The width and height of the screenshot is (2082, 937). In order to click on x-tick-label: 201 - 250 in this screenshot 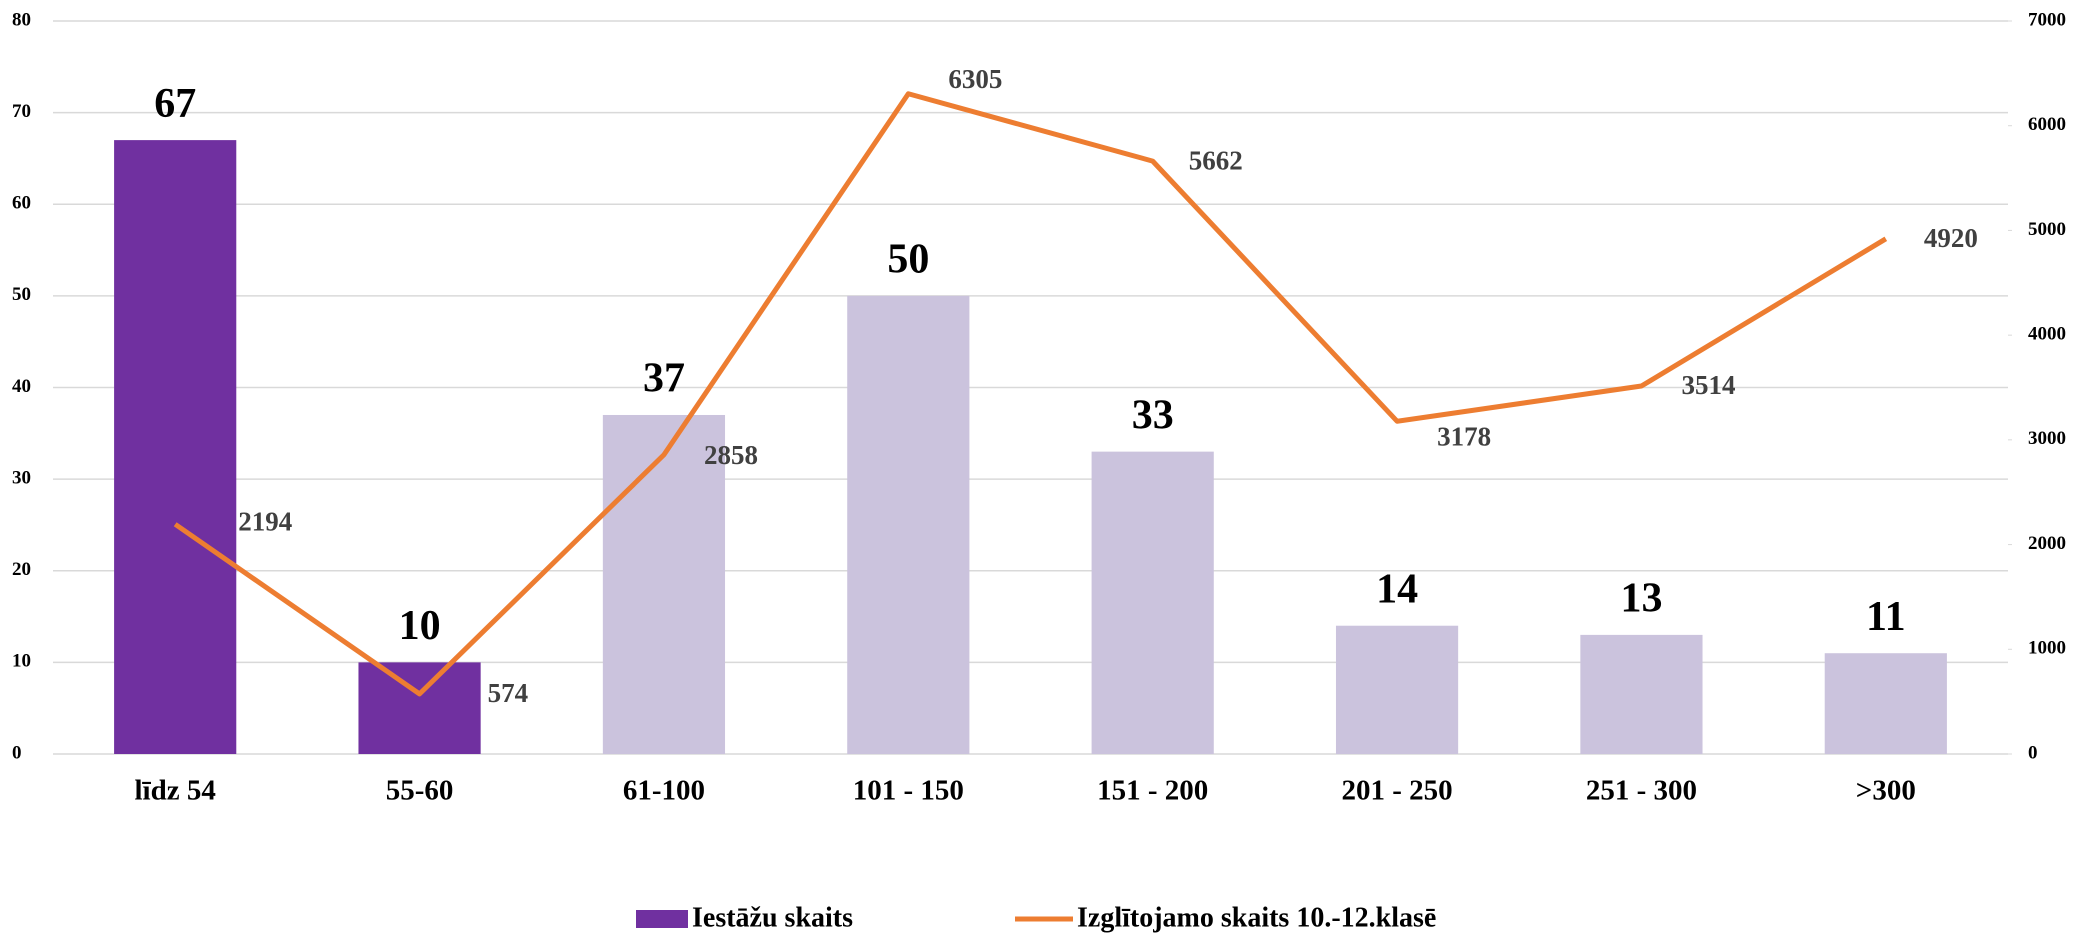, I will do `click(1396, 791)`.